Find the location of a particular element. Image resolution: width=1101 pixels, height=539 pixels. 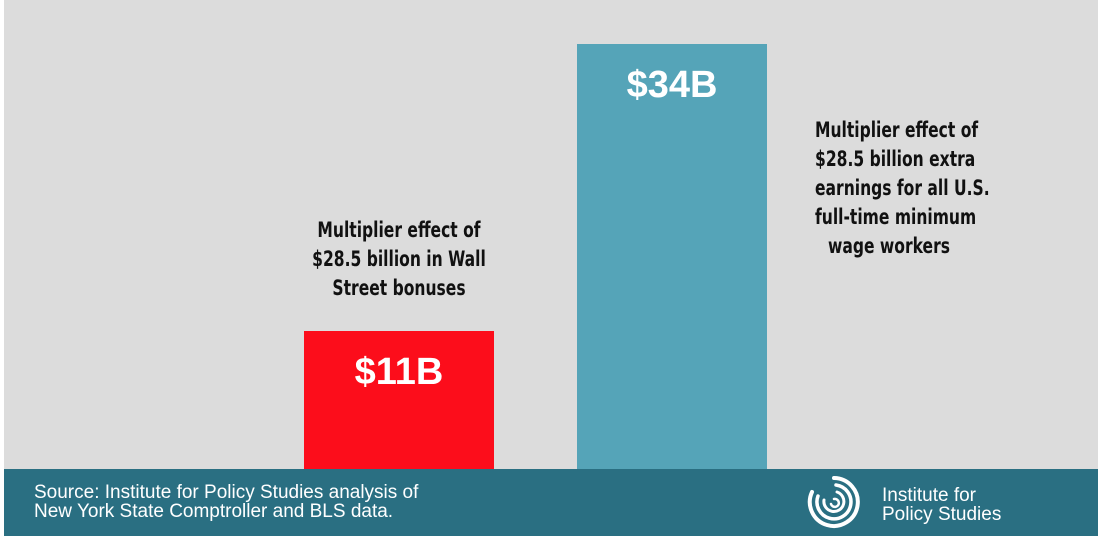

org-name-line: Policy Studies is located at coordinates (942, 514).